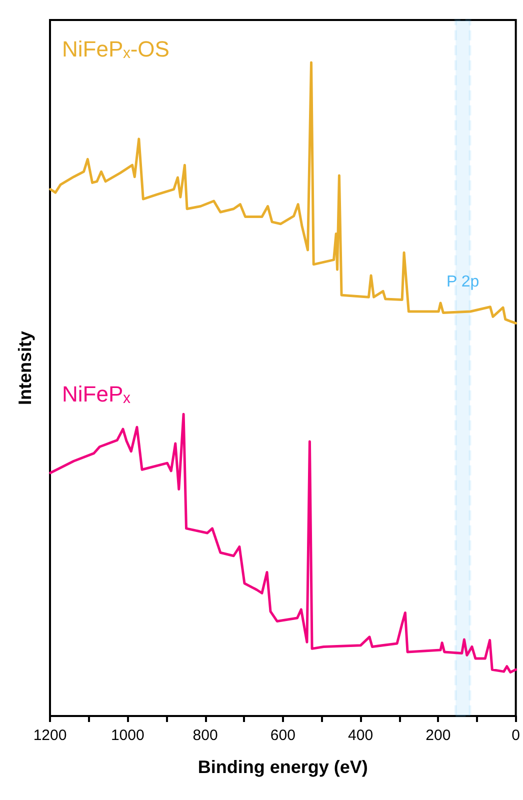 Image resolution: width=523 pixels, height=800 pixels. What do you see at coordinates (116, 49) in the screenshot?
I see `text: NiFePₓ-OS` at bounding box center [116, 49].